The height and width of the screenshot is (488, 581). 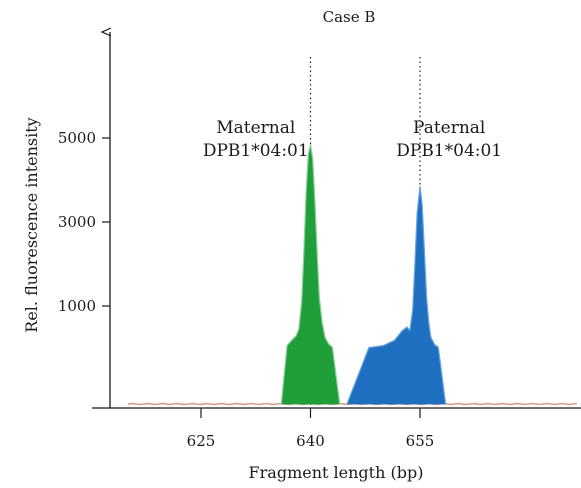 What do you see at coordinates (77, 138) in the screenshot?
I see `y-tick-label-3: 5000` at bounding box center [77, 138].